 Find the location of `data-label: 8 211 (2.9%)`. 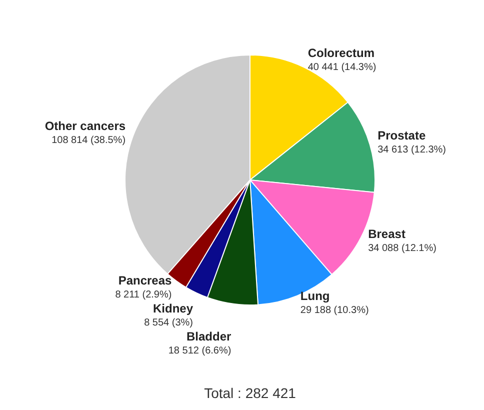

data-label: 8 211 (2.9%) is located at coordinates (143, 295).